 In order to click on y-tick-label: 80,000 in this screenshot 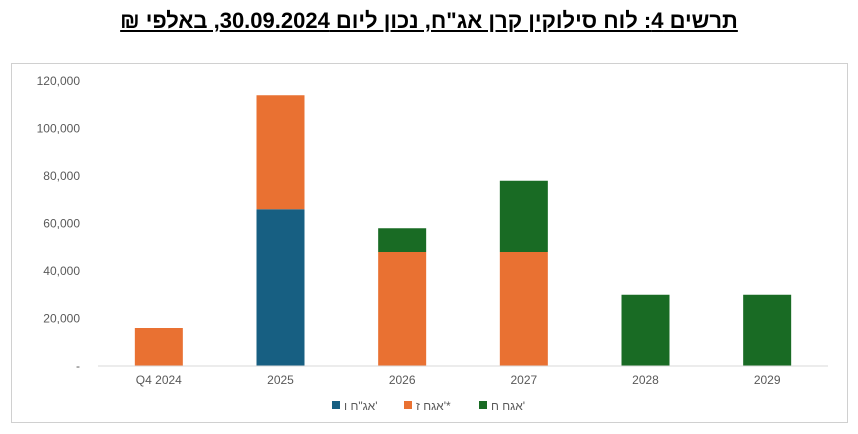, I will do `click(61, 176)`.